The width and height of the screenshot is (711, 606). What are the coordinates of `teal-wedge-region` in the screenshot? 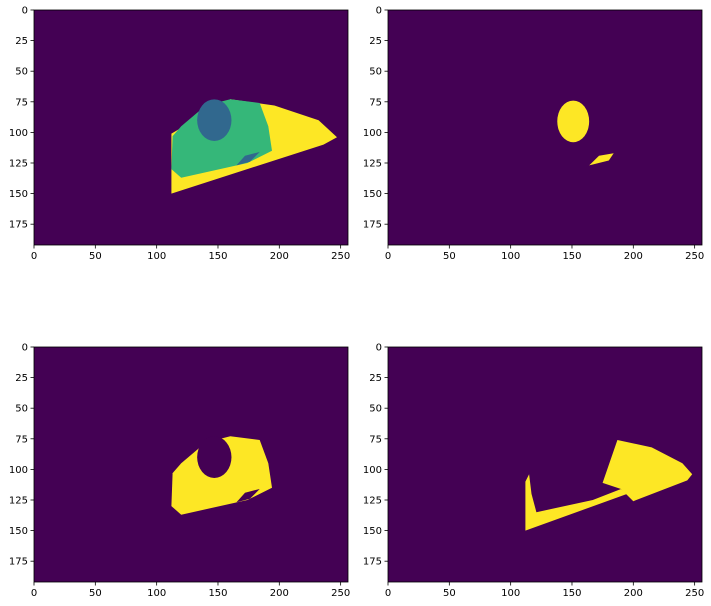 It's located at (248, 159).